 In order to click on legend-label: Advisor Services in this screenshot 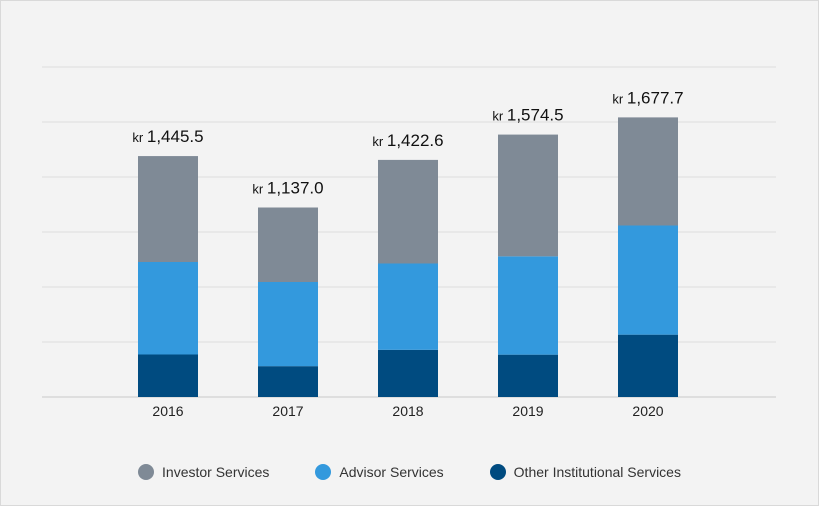, I will do `click(391, 472)`.